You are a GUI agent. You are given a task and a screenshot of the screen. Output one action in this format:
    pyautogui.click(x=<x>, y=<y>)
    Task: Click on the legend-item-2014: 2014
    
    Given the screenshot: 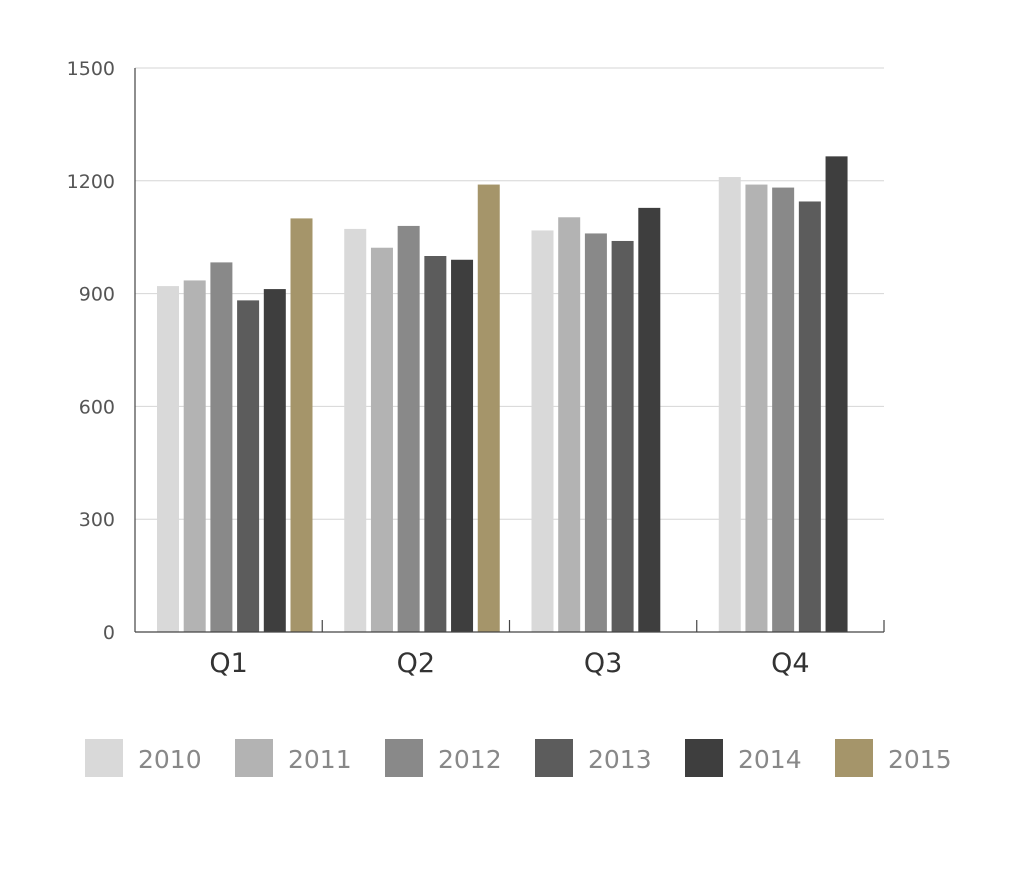 What is the action you would take?
    pyautogui.click(x=743, y=758)
    